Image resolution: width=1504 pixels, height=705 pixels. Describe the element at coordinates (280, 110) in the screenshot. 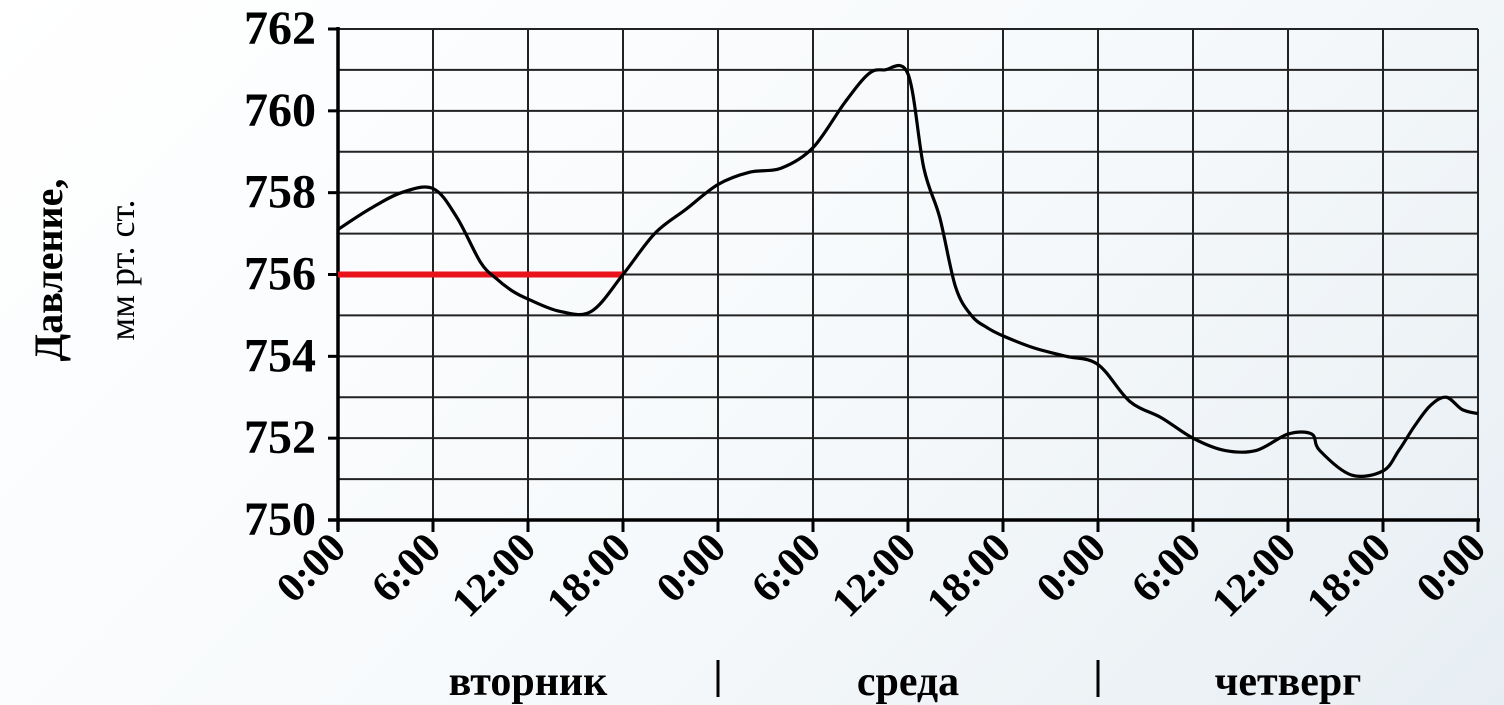

I see `y-tick-label: 760` at that location.